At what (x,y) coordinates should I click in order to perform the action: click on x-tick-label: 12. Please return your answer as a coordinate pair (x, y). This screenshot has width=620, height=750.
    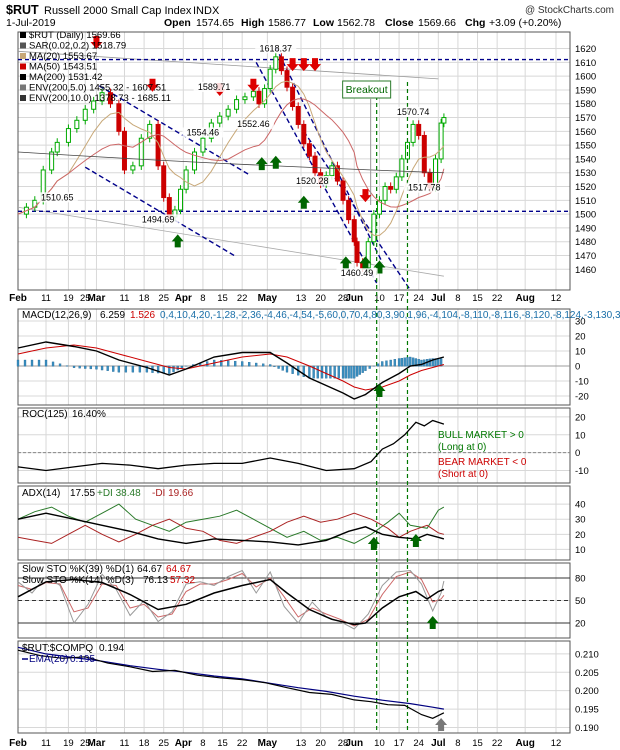
    Looking at the image, I should click on (556, 298).